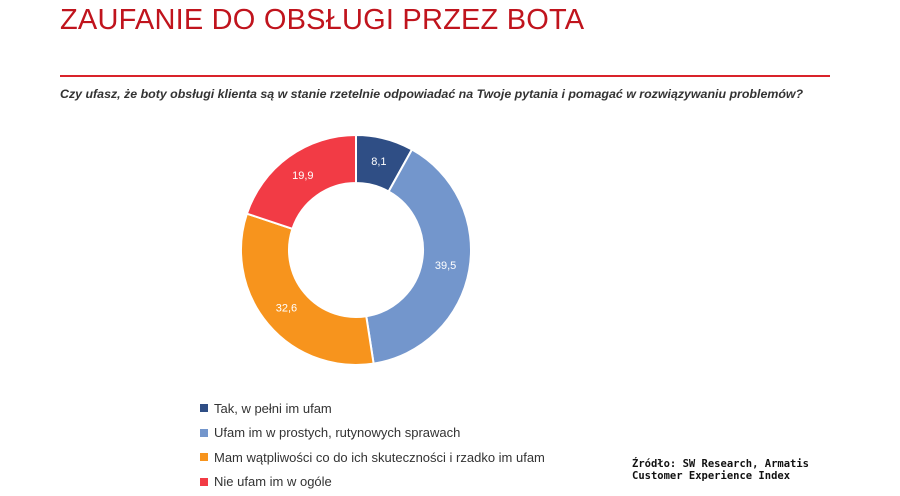 The image size is (900, 496). What do you see at coordinates (273, 408) in the screenshot?
I see `legend-label: Tak, w pełni im ufam` at bounding box center [273, 408].